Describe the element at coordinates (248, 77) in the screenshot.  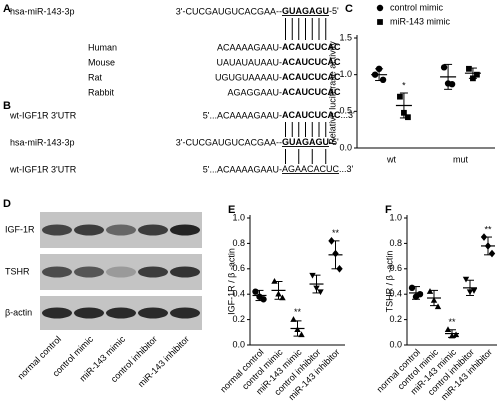
I see `sequence-prefix: UGUGUAAAAU-` at that location.